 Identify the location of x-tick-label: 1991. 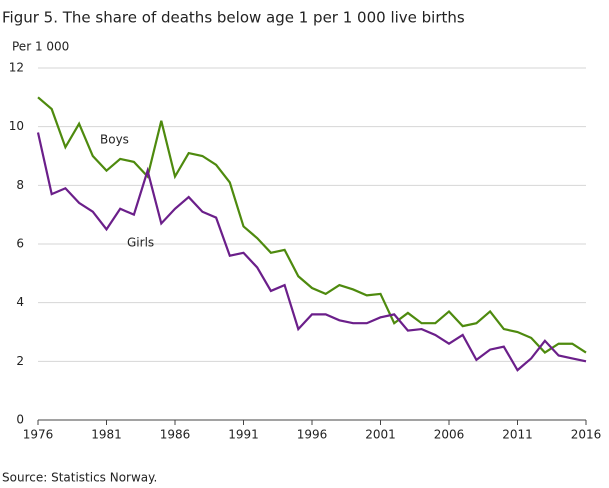
(243, 435).